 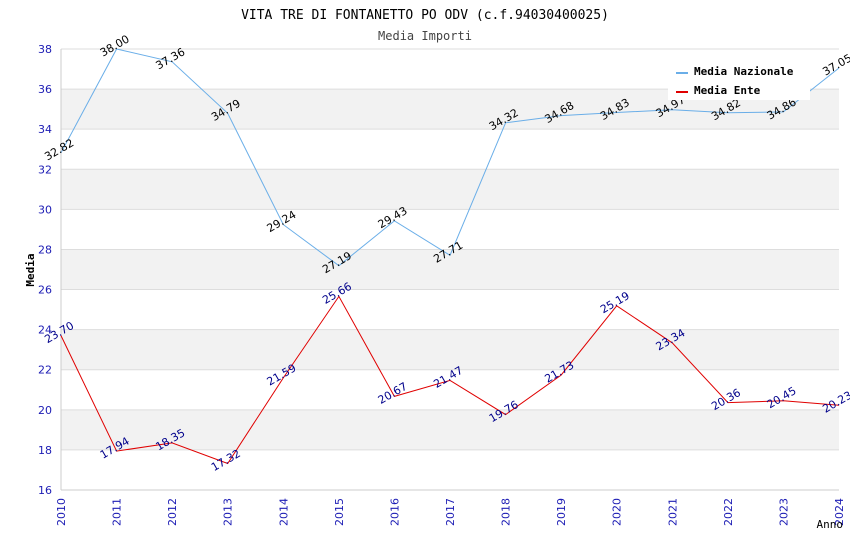 What do you see at coordinates (830, 524) in the screenshot?
I see `x-axis-label: Anno` at bounding box center [830, 524].